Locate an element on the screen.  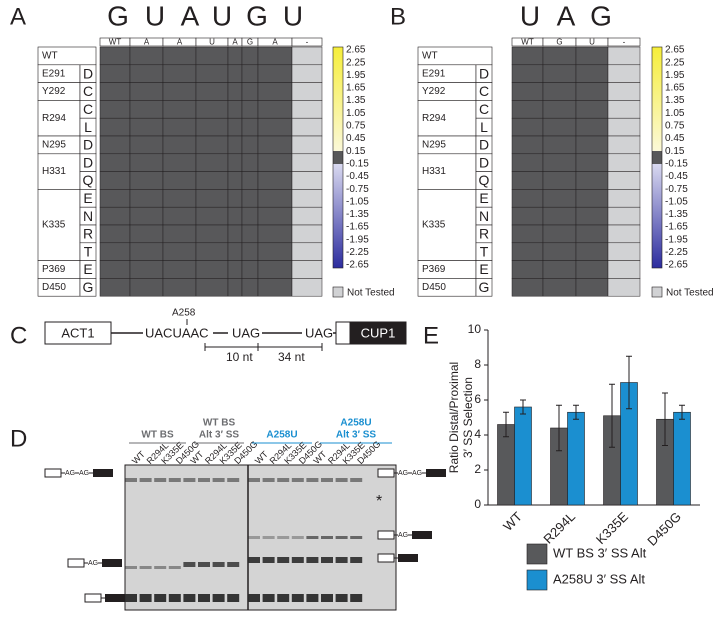
branch-seq: UACUAAC is located at coordinates (177, 332).